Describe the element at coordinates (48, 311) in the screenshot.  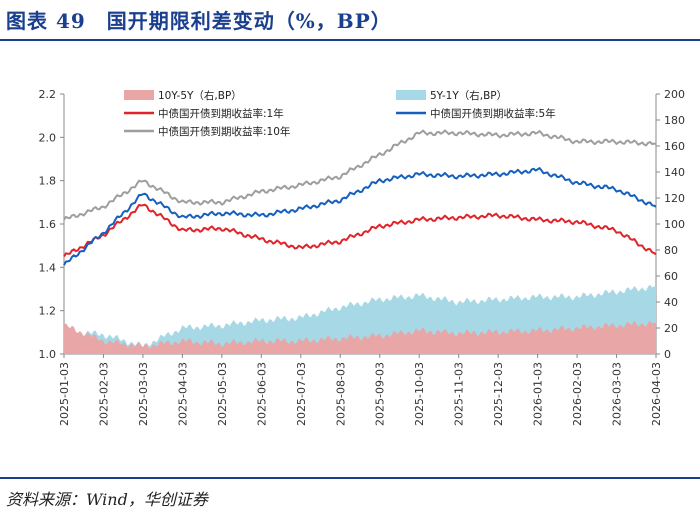
I see `left-tick-label: 1.2` at that location.